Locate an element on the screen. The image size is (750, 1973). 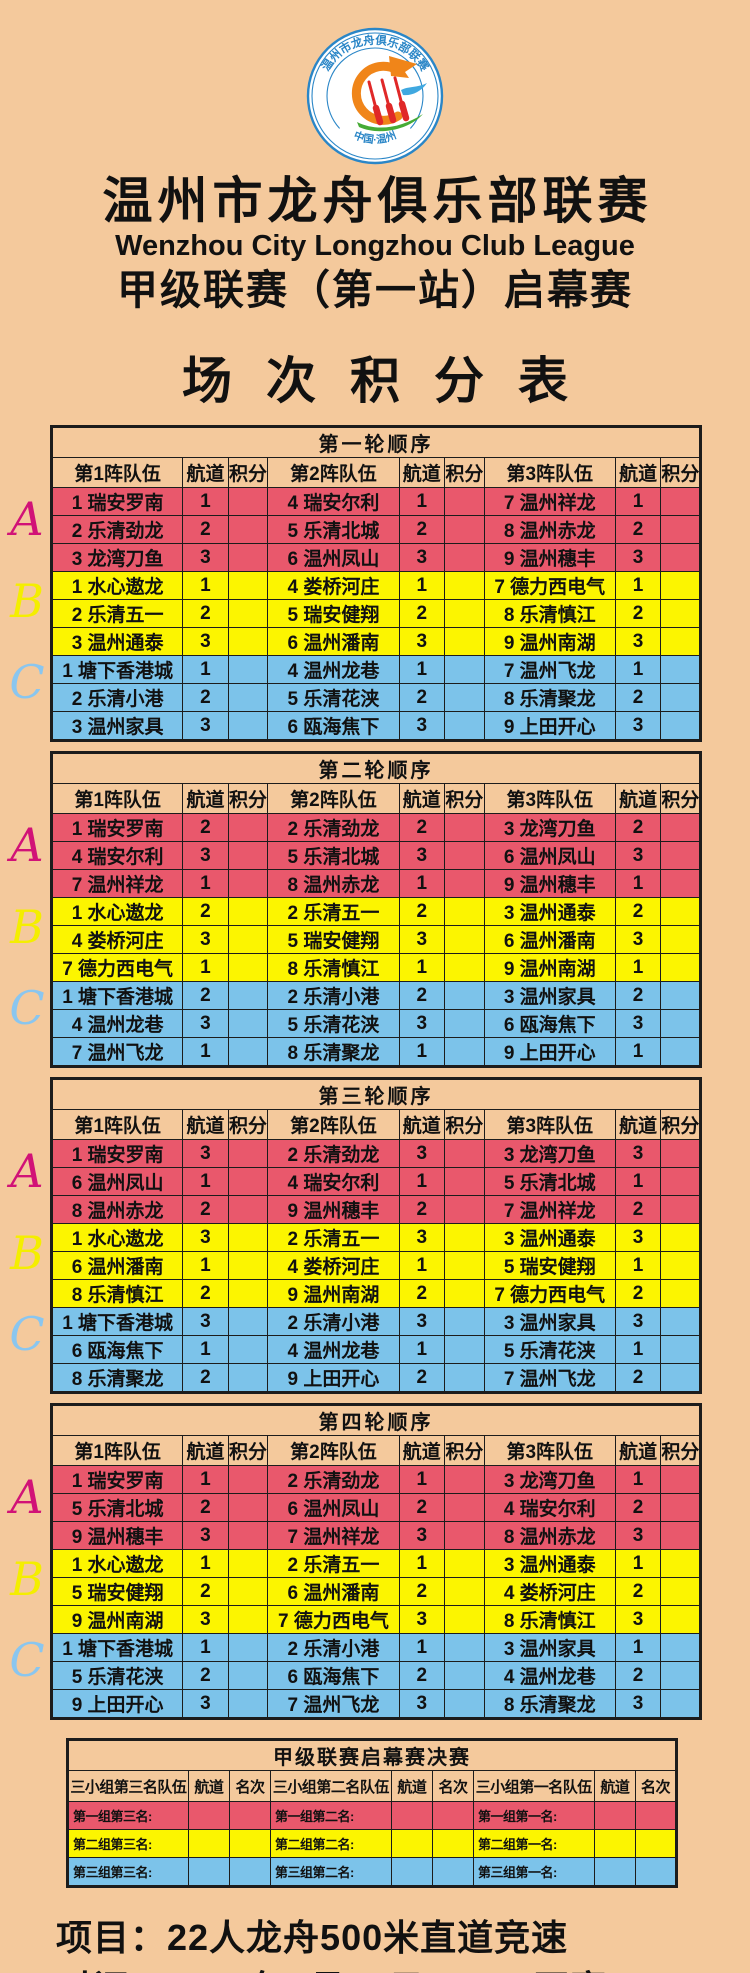
column-header: 第1阵队伍 is located at coordinates (117, 472).